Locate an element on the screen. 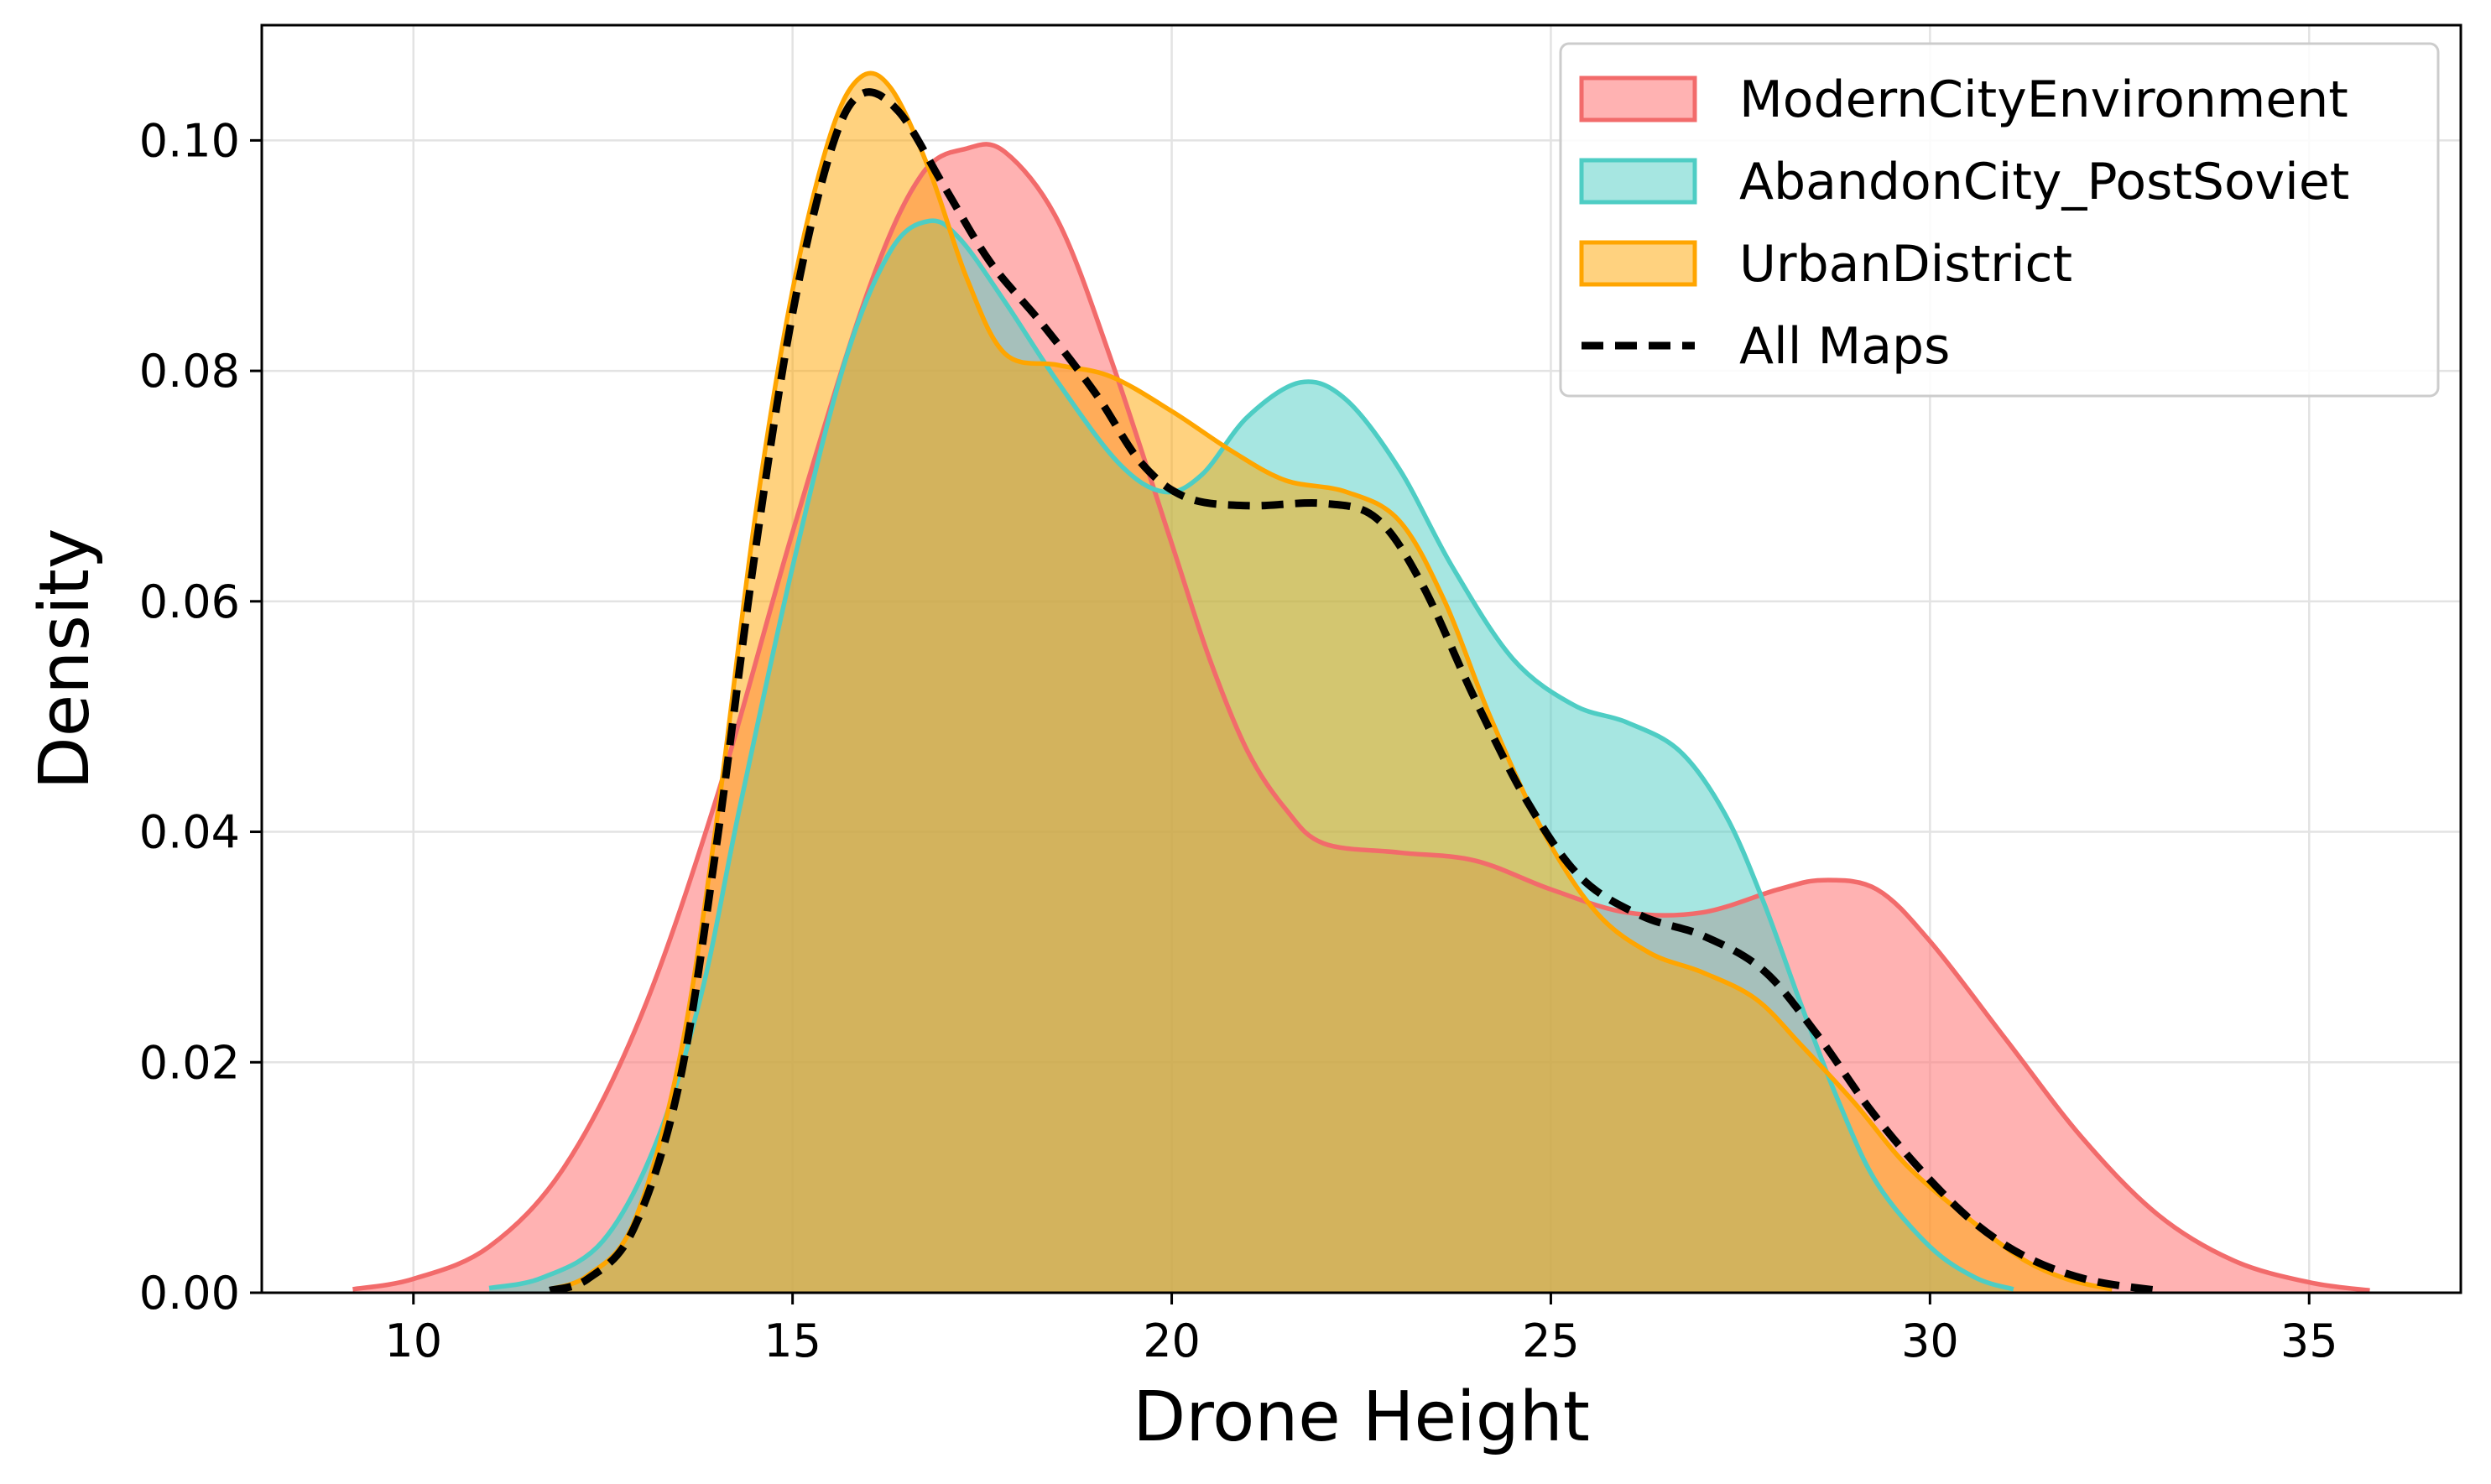 The width and height of the screenshot is (2491, 1484). legend-label-modern-city: ModernCityEnvironment is located at coordinates (2043, 99).